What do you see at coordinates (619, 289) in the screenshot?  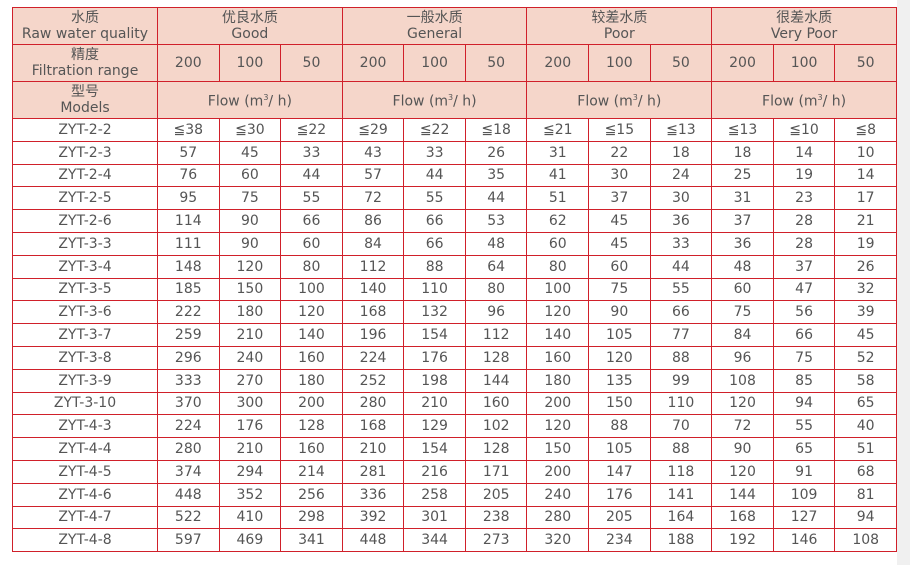 I see `flow-cell: 75` at bounding box center [619, 289].